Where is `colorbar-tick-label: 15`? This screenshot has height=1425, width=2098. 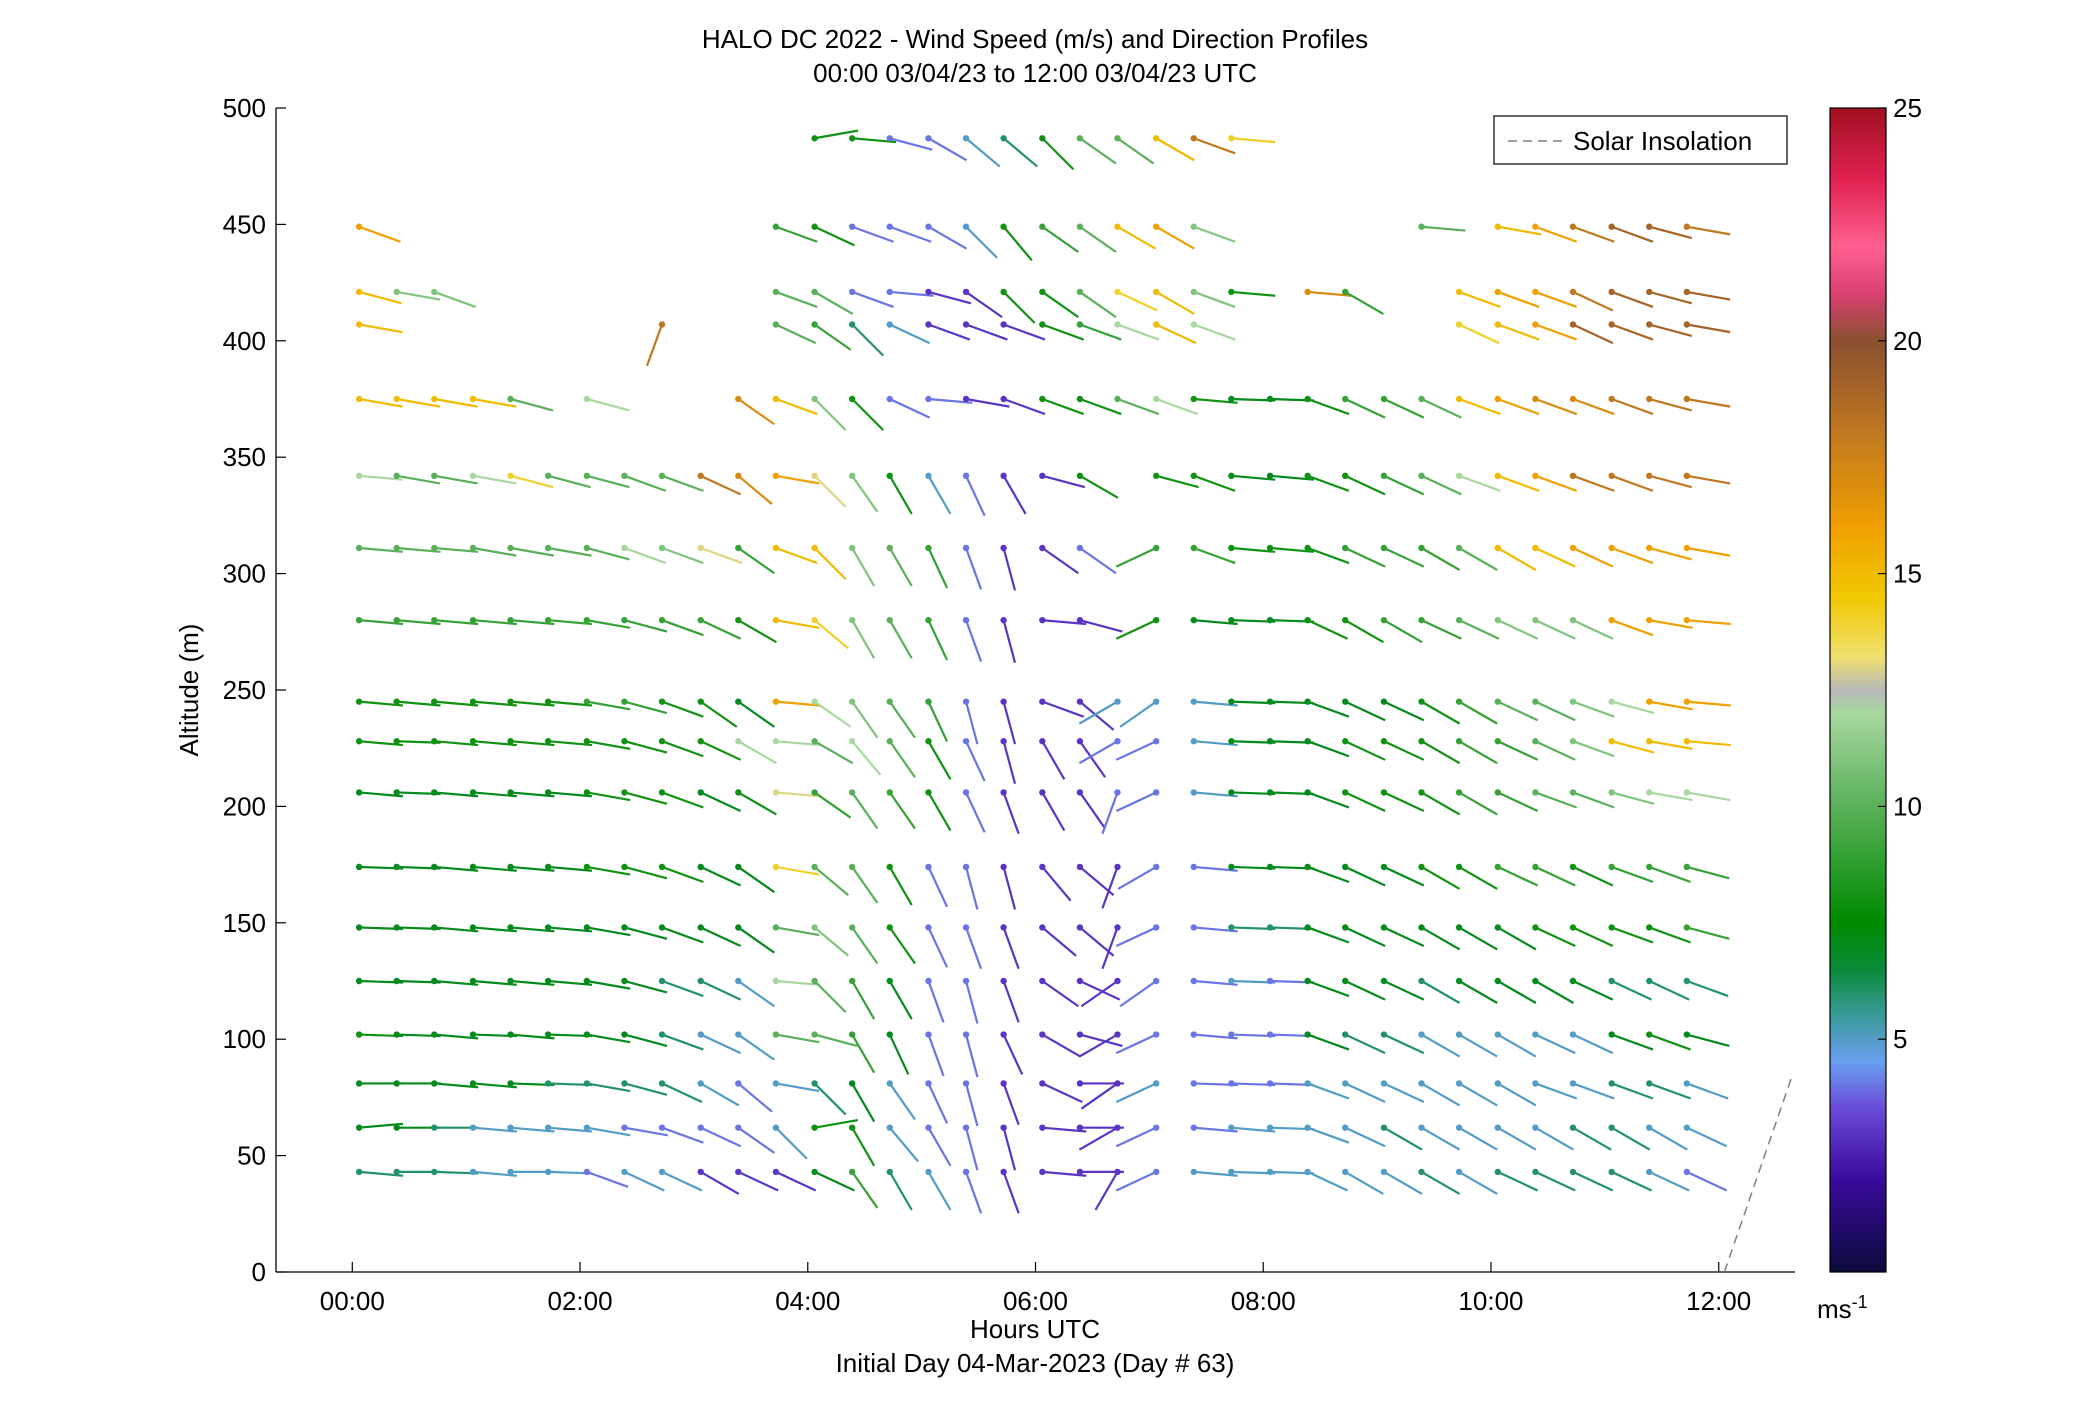 colorbar-tick-label: 15 is located at coordinates (1907, 574).